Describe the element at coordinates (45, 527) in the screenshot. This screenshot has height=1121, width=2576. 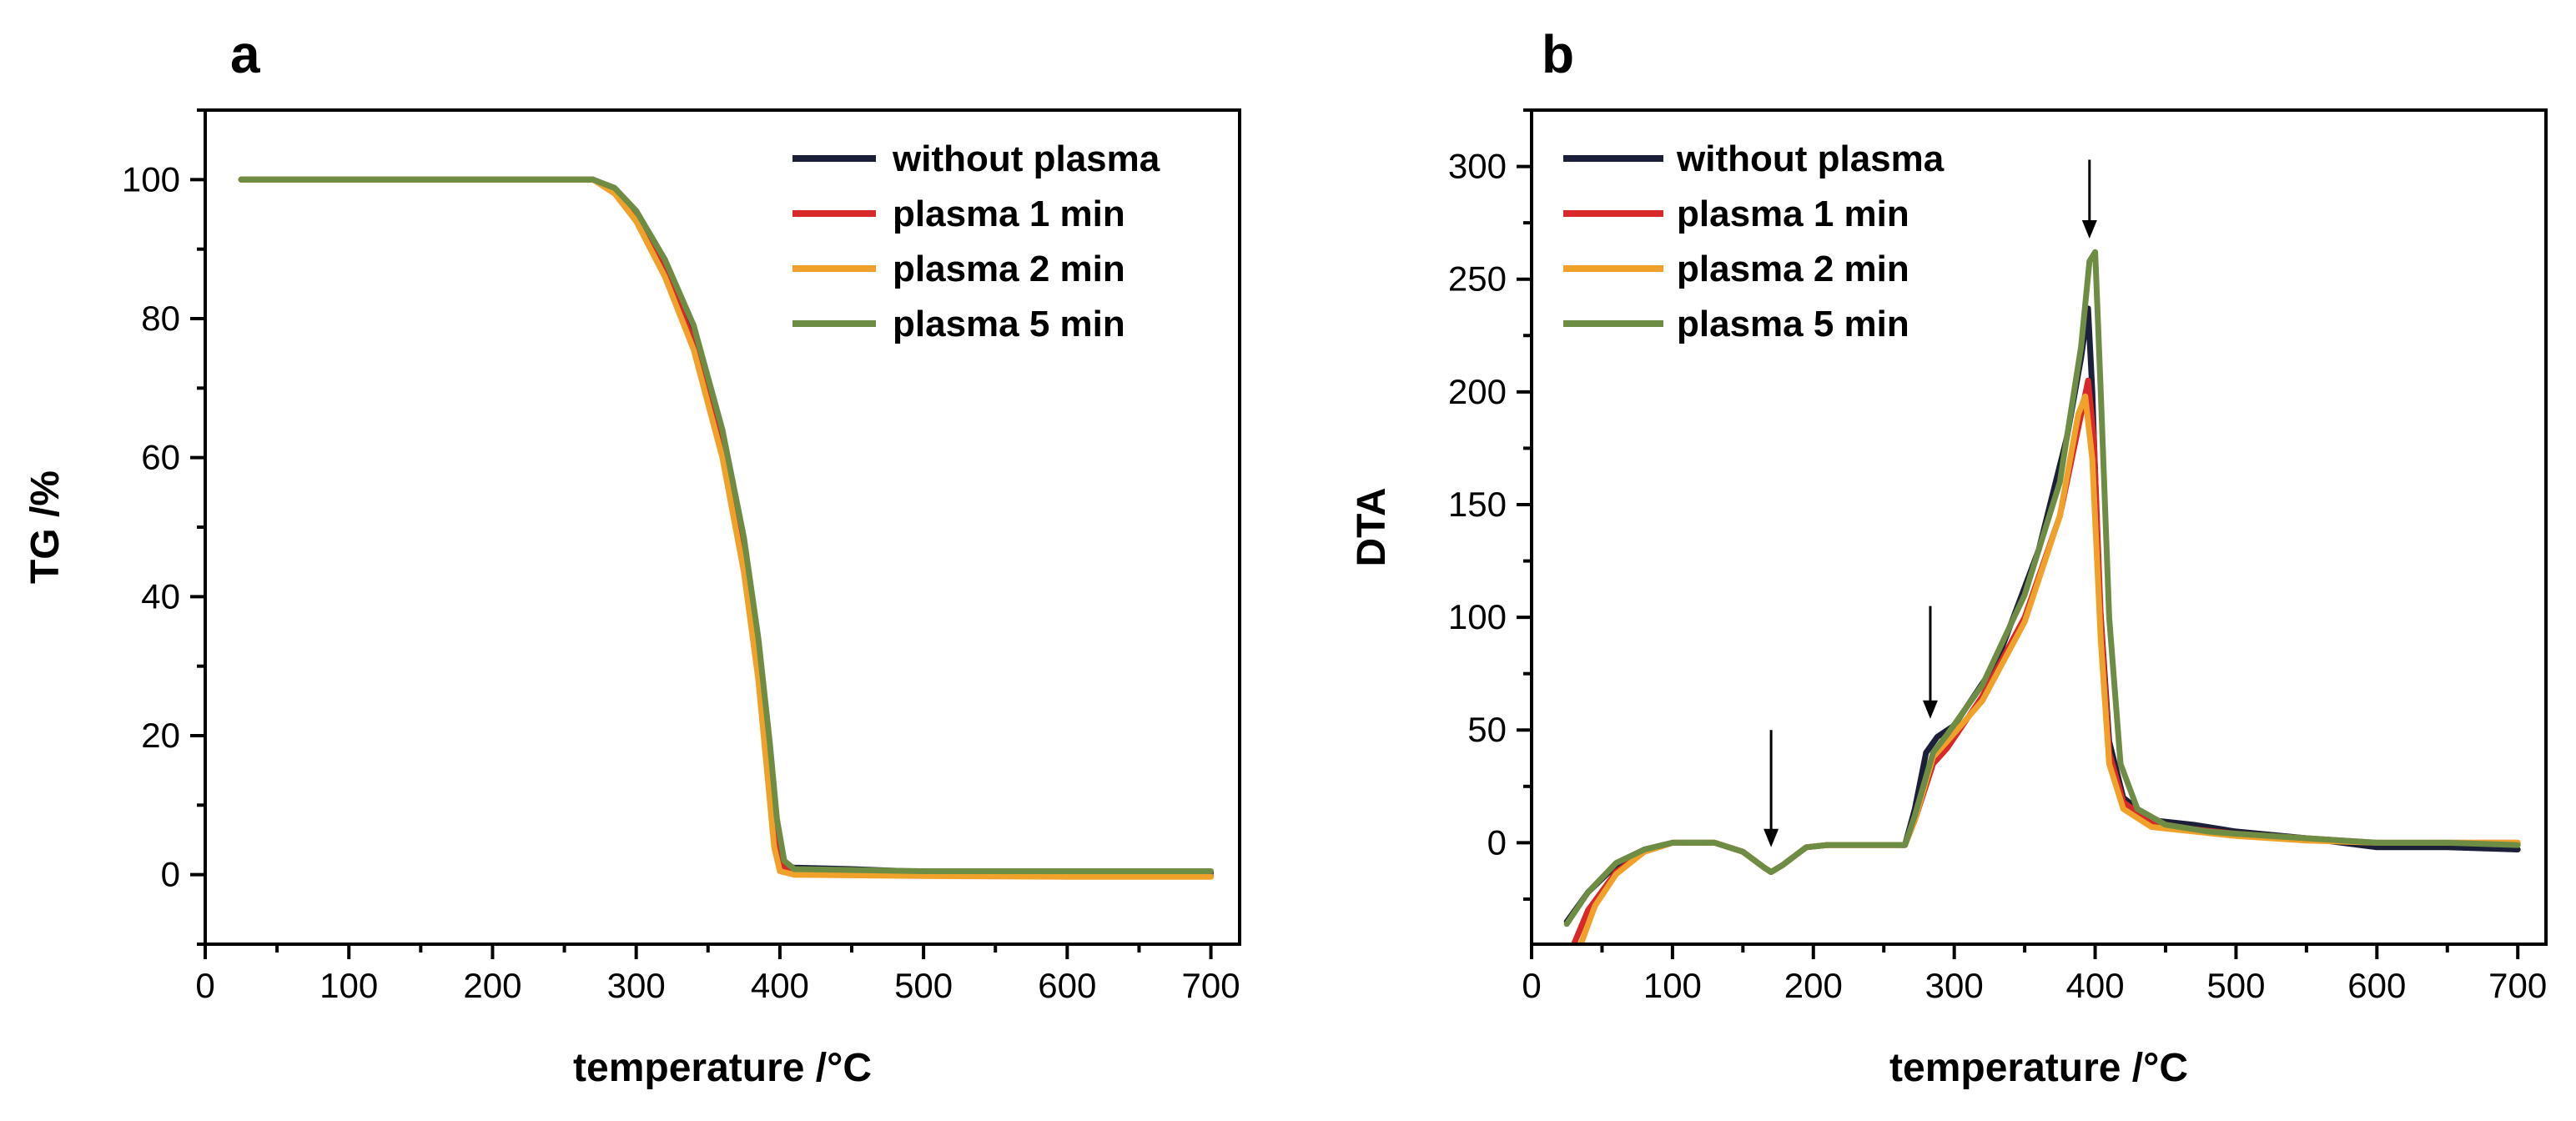
I see `y-axis-title: TG /%` at that location.